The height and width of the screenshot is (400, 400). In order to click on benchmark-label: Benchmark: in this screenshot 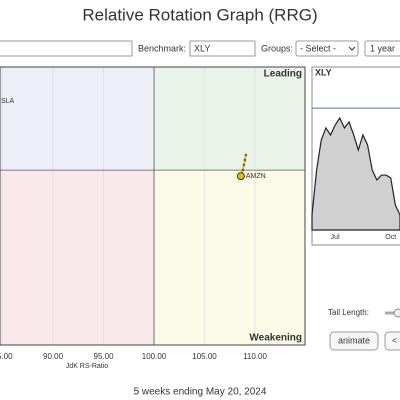, I will do `click(162, 48)`.